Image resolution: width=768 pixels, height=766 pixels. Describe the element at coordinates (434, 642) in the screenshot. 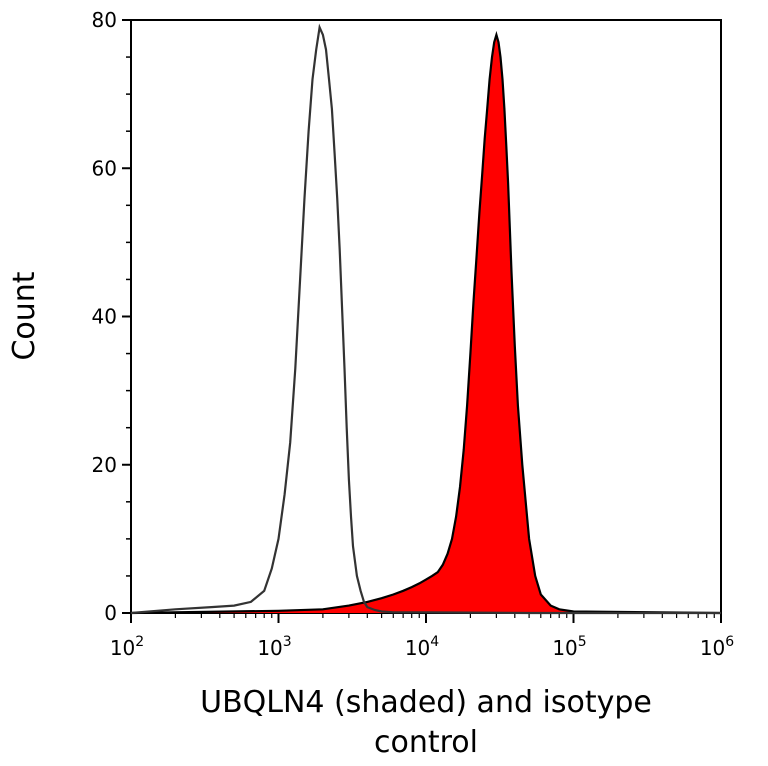

I see `x-tick-exponent: 4` at that location.